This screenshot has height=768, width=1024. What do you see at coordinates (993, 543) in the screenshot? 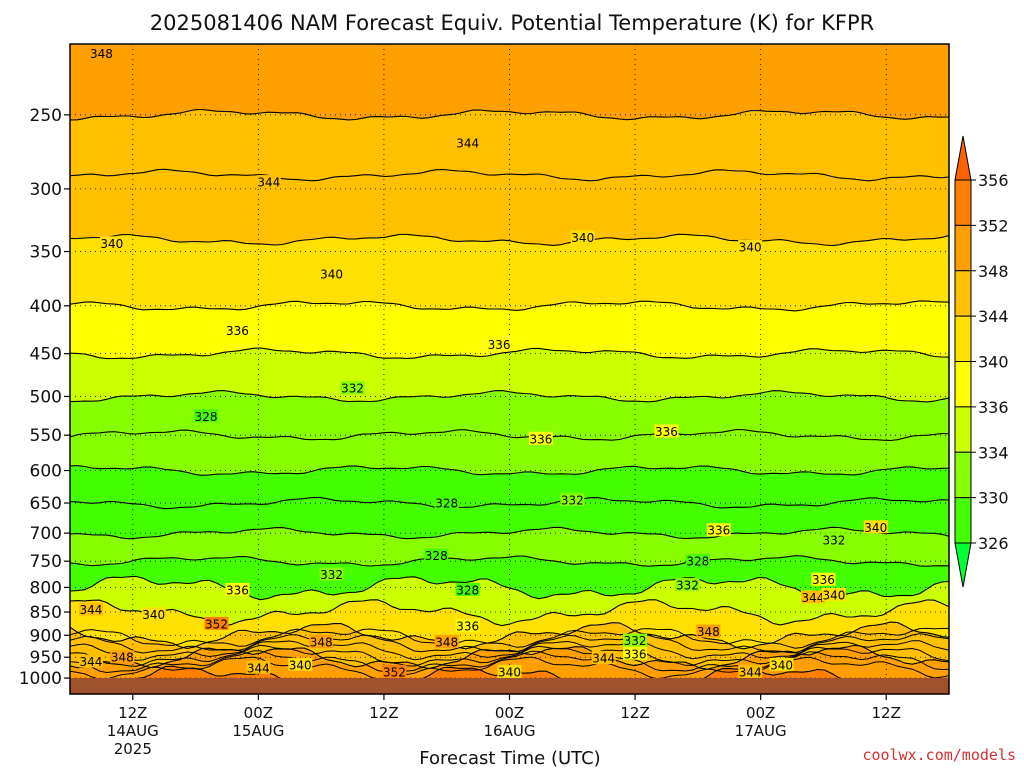
I see `colorbar-label: 326` at bounding box center [993, 543].